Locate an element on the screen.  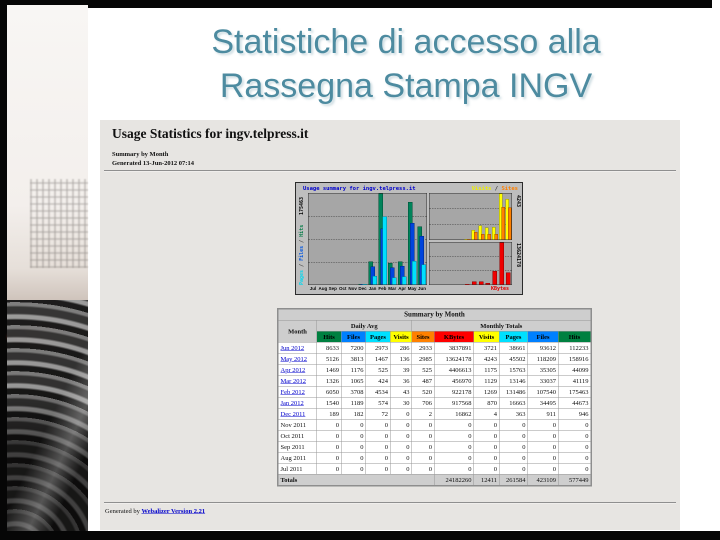
totals-label: Totals is located at coordinates (356, 480).